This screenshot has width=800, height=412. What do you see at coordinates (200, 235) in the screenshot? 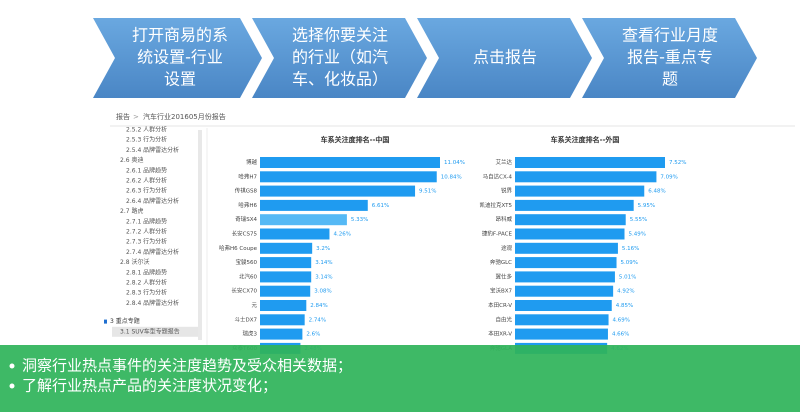
I see `scrollbar` at bounding box center [200, 235].